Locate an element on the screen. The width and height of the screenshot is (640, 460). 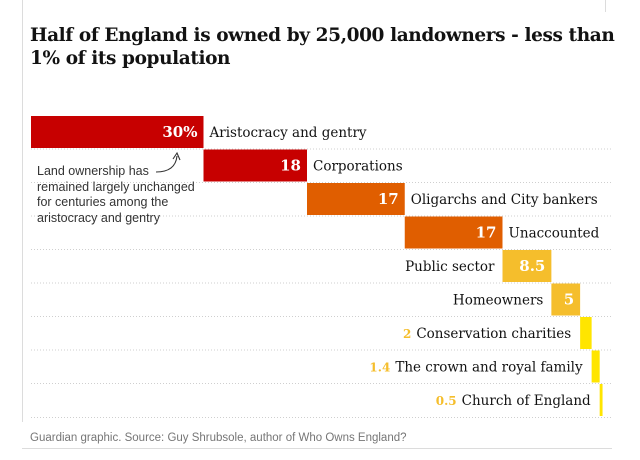
left-border-rule is located at coordinates (22, 211).